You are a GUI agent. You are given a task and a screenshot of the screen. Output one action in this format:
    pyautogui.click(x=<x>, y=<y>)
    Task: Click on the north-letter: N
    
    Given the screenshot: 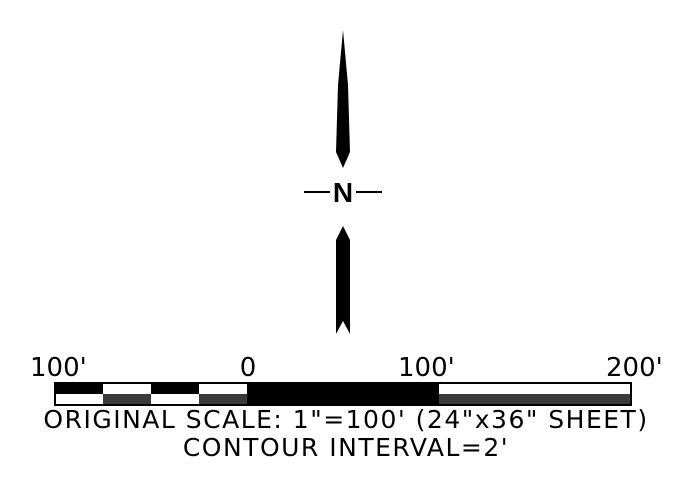 What is the action you would take?
    pyautogui.click(x=343, y=192)
    